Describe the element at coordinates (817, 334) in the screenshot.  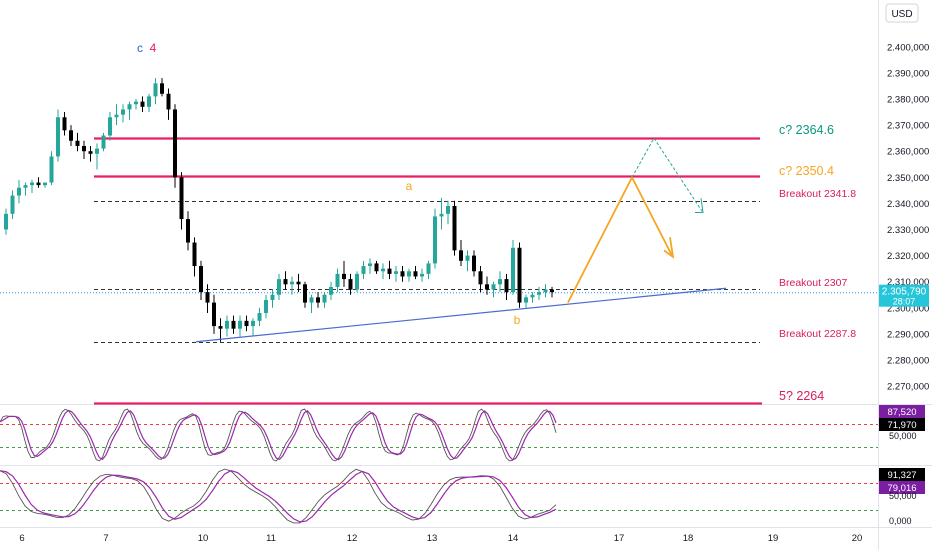
I see `level-label: Breakout 2287.8` at that location.